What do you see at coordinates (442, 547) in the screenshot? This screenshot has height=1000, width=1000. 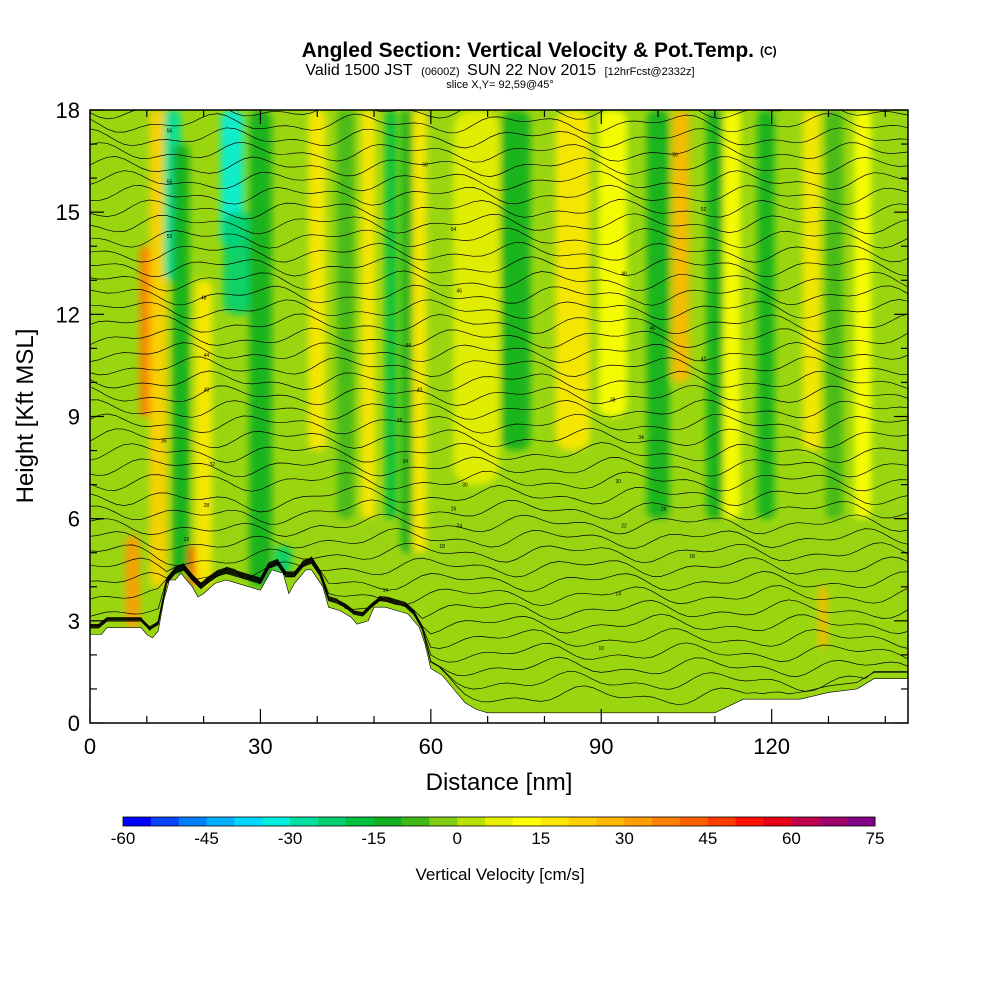 I see `theta-label-20: 18` at bounding box center [442, 547].